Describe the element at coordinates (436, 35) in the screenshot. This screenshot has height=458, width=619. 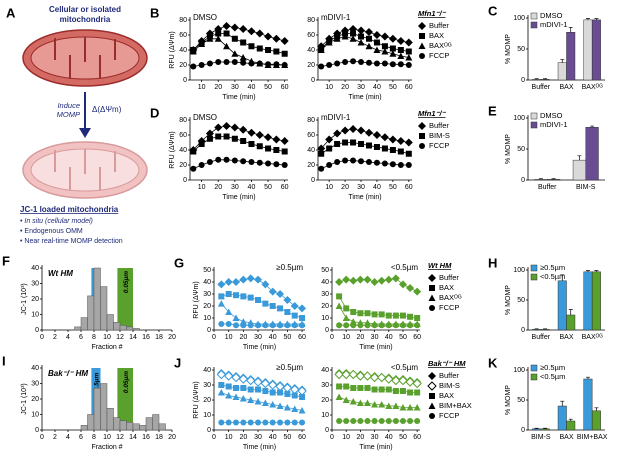
I see `legend-label: BAX` at that location.